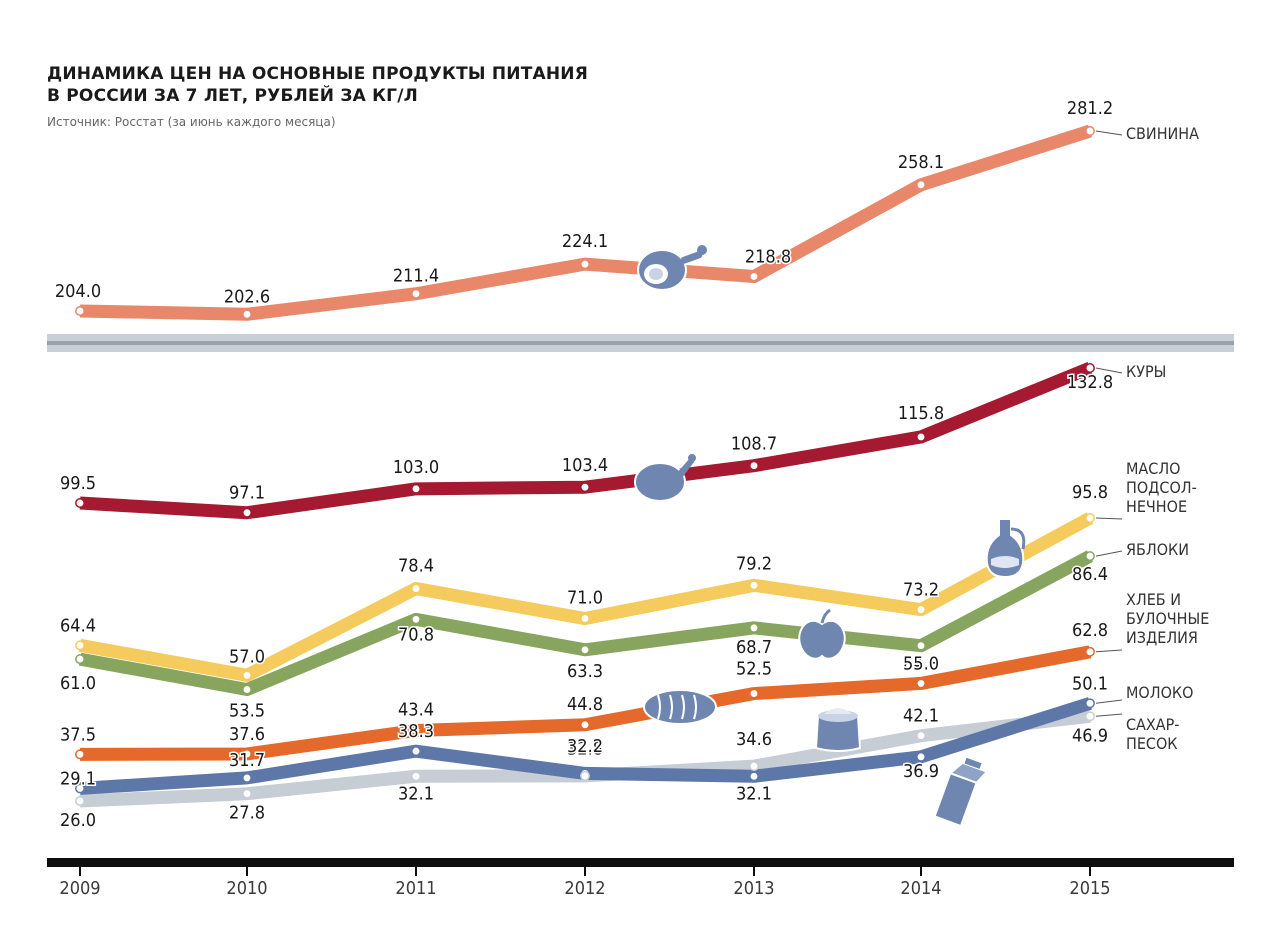  I want to click on apple-icon-body, so click(822, 639).